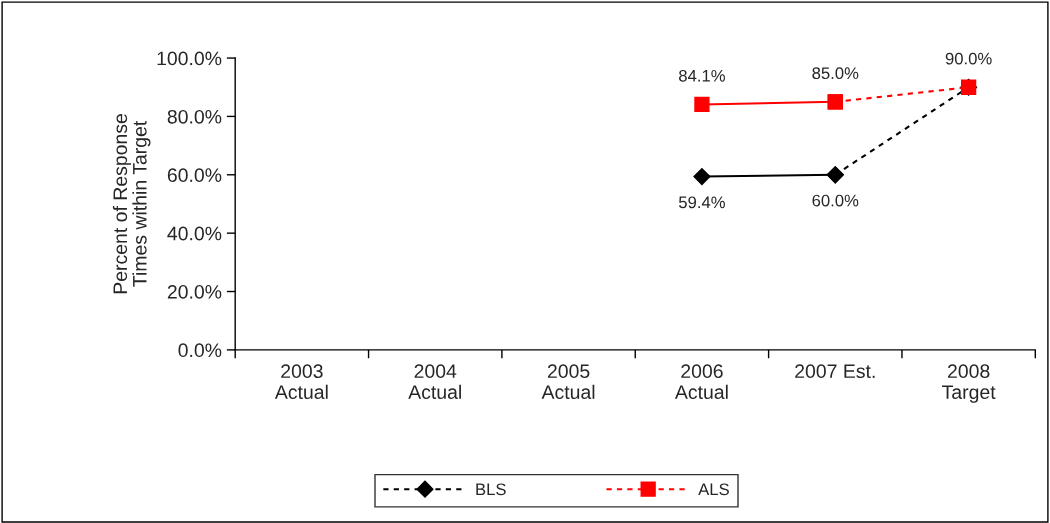 The height and width of the screenshot is (523, 1050). Describe the element at coordinates (491, 489) in the screenshot. I see `legend-label: BLS` at that location.